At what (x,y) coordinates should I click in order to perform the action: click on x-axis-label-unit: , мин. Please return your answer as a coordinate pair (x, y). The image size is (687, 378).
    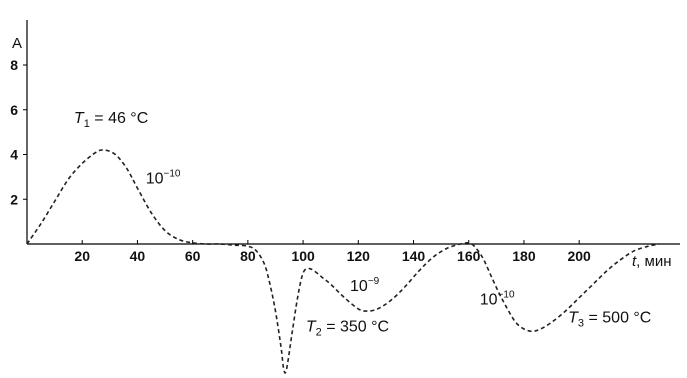
    Looking at the image, I should click on (653, 261).